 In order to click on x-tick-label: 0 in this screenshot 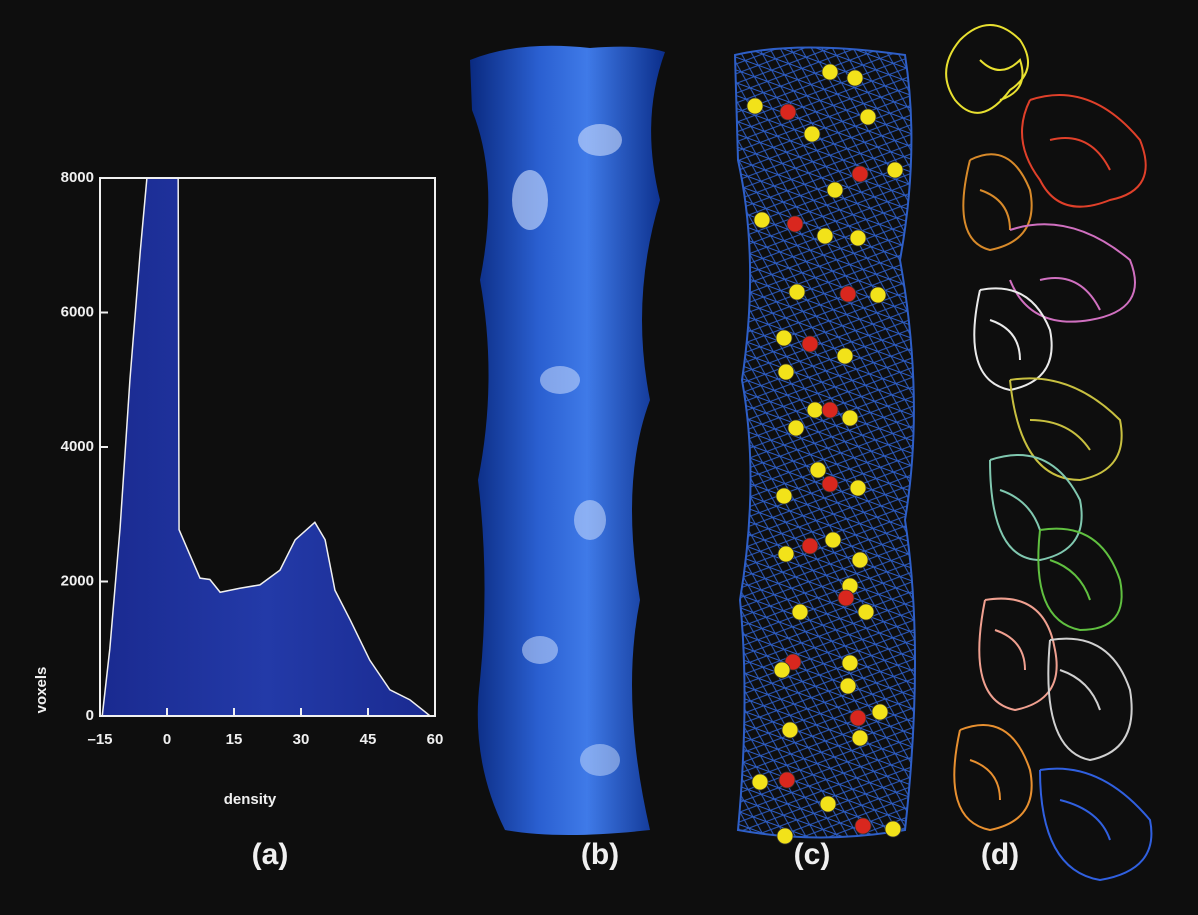, I will do `click(167, 739)`.